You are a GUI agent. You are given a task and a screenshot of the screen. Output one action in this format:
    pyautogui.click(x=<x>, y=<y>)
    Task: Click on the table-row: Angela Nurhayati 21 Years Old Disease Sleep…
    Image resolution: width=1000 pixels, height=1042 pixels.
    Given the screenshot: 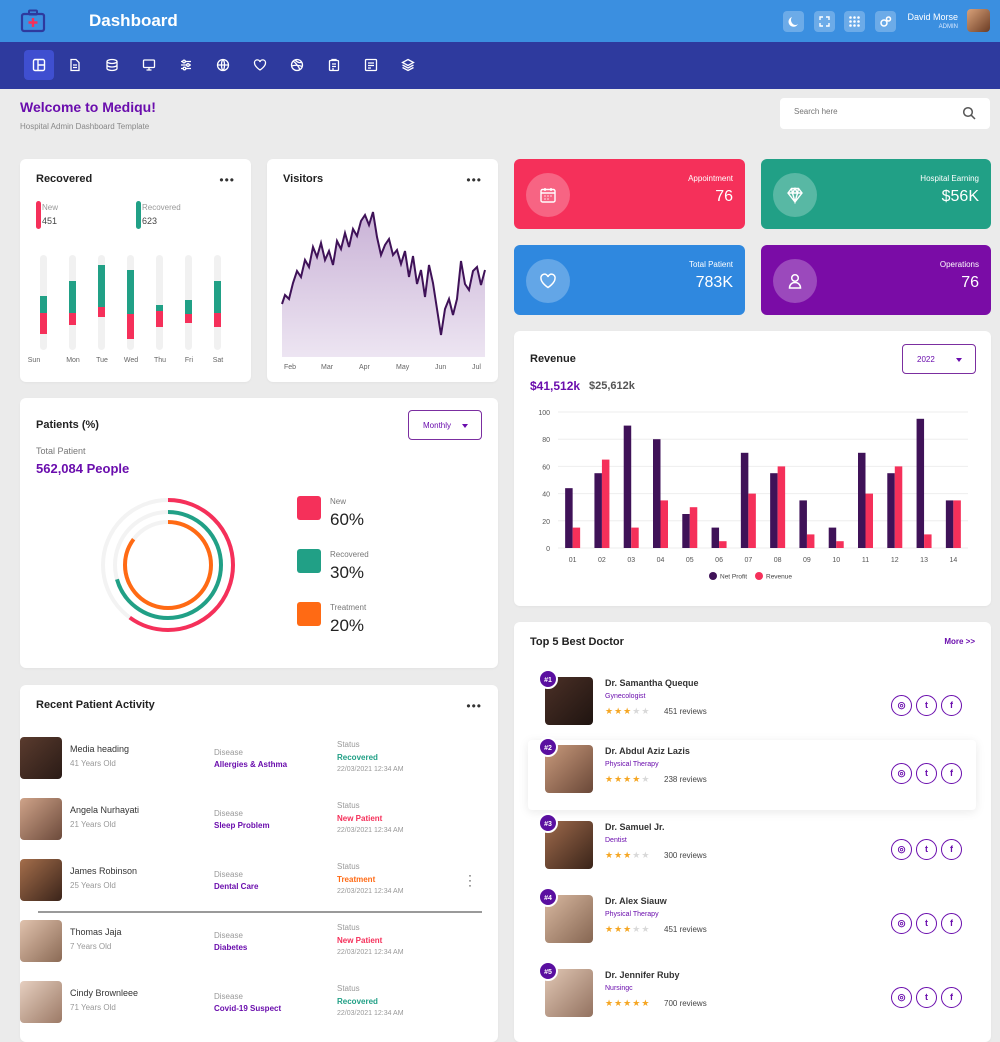 What is the action you would take?
    pyautogui.click(x=249, y=828)
    